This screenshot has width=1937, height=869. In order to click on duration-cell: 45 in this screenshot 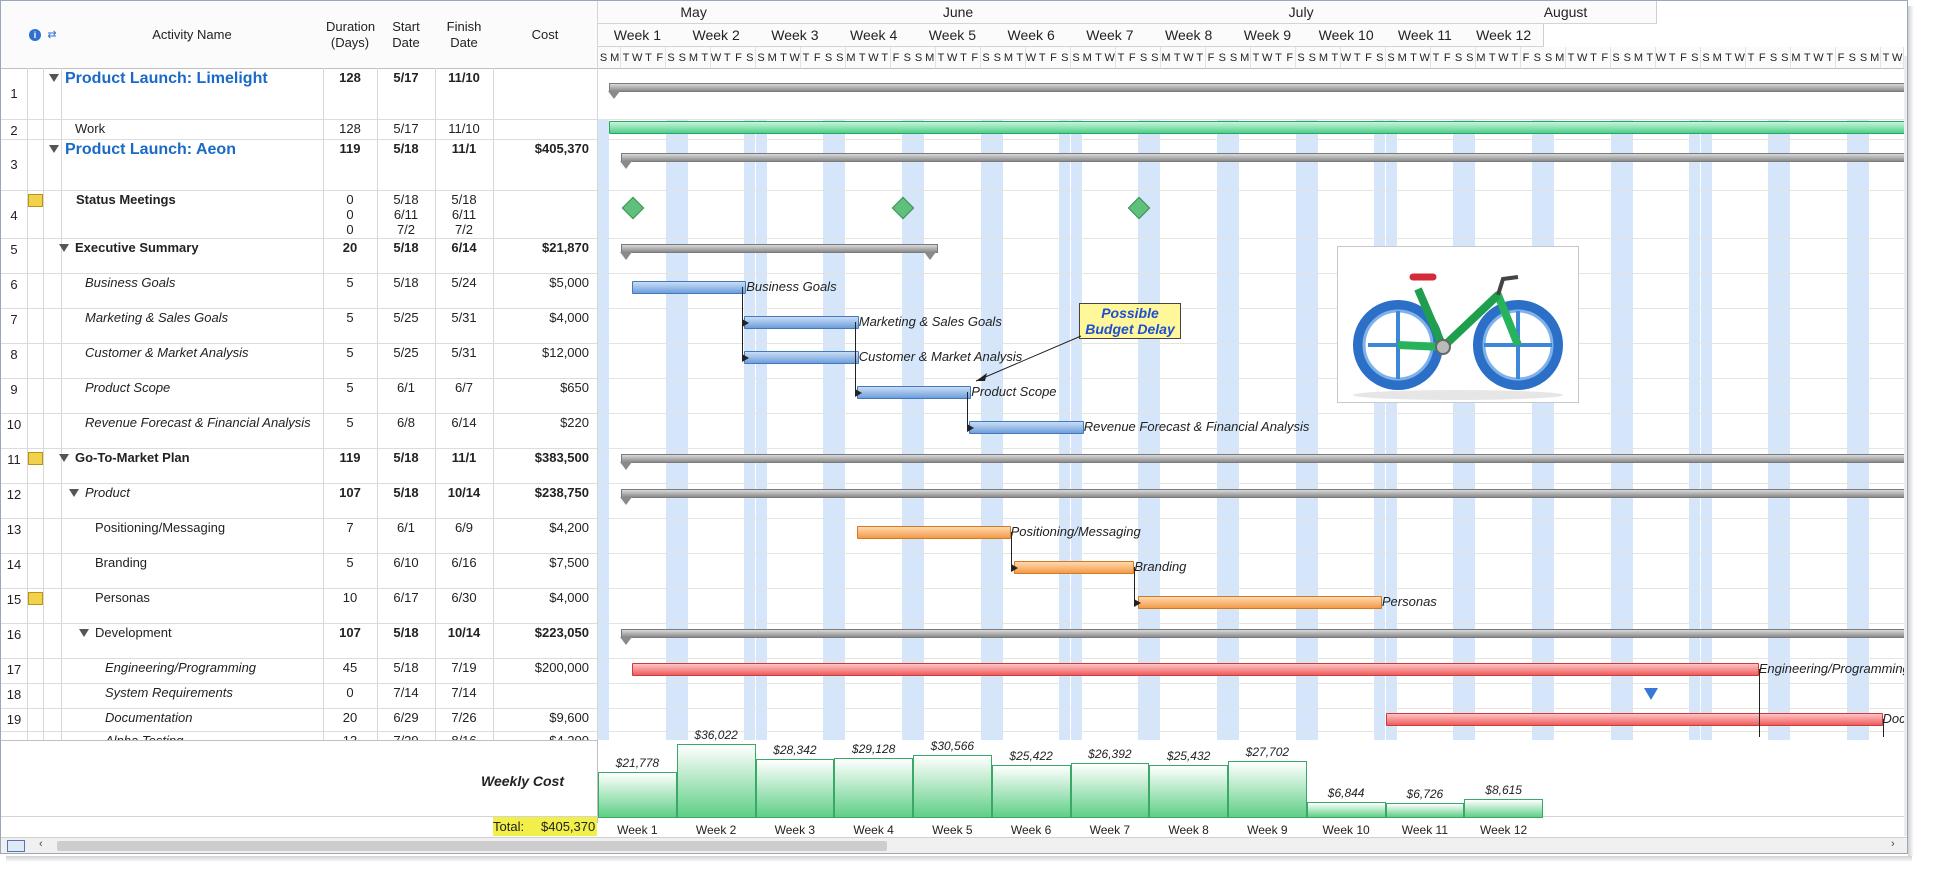, I will do `click(350, 667)`.